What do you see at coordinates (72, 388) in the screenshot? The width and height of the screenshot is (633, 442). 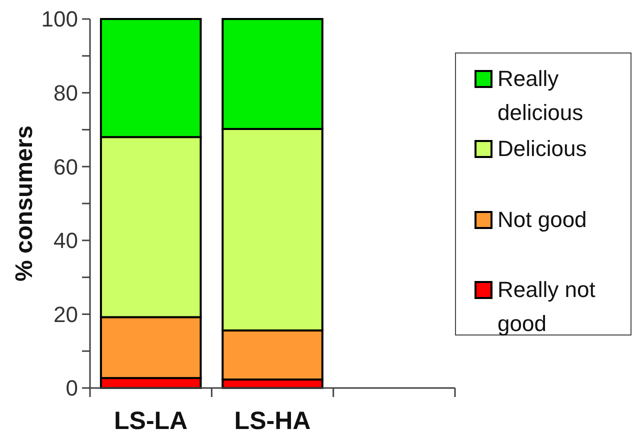 I see `y-tick-label: 0` at bounding box center [72, 388].